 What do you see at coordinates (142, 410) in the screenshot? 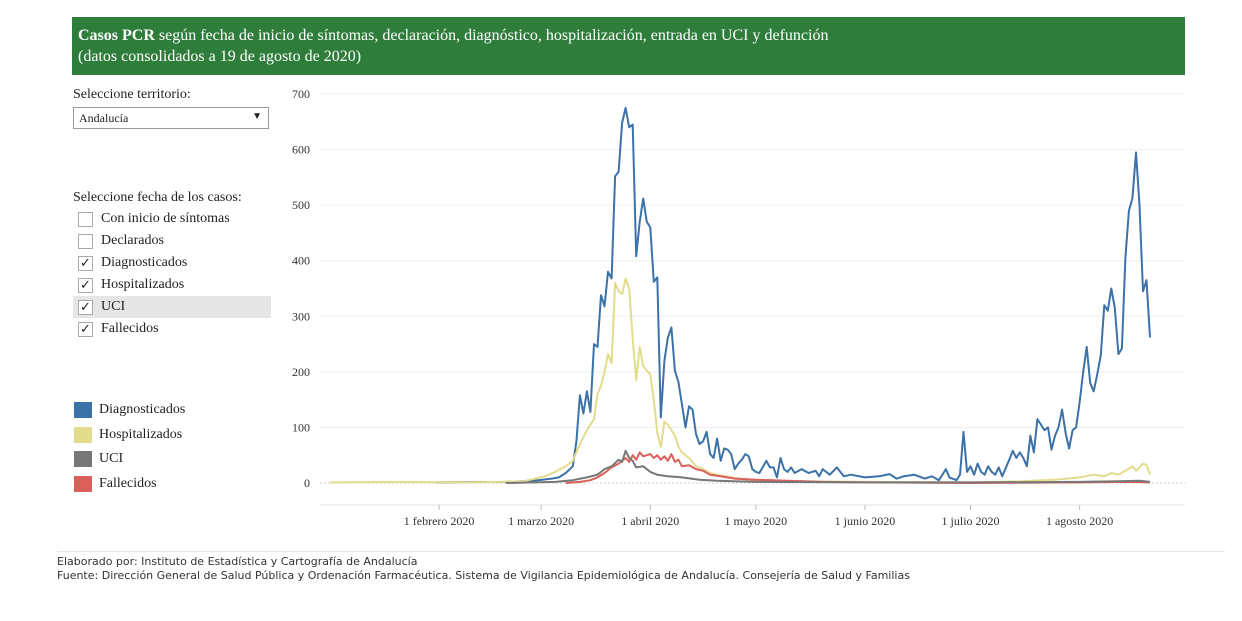
I see `legend-label: Diagnosticados` at bounding box center [142, 410].